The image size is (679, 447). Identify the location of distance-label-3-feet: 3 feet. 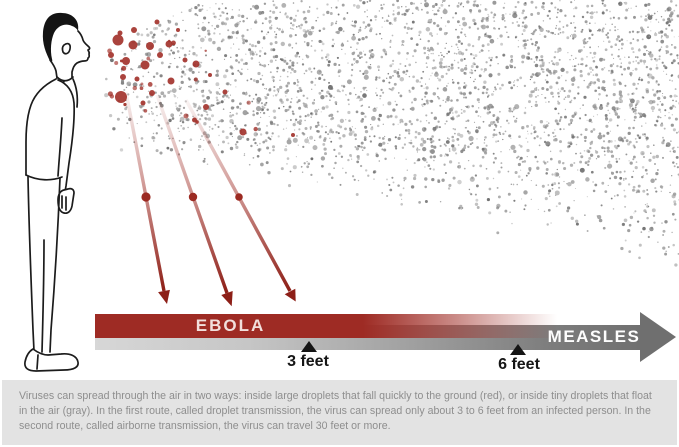
(308, 361).